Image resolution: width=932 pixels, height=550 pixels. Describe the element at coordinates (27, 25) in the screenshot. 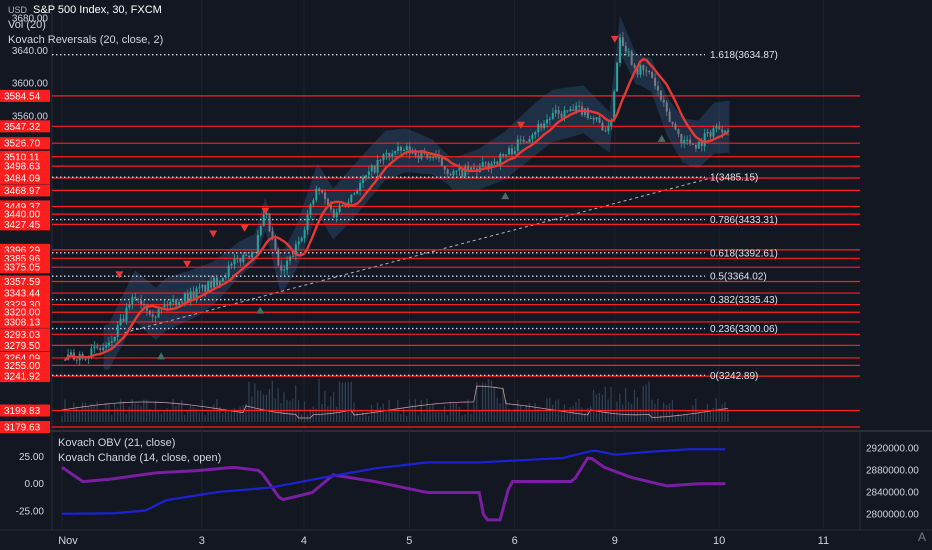

I see `volume-indicator-label: Vol (20)` at that location.